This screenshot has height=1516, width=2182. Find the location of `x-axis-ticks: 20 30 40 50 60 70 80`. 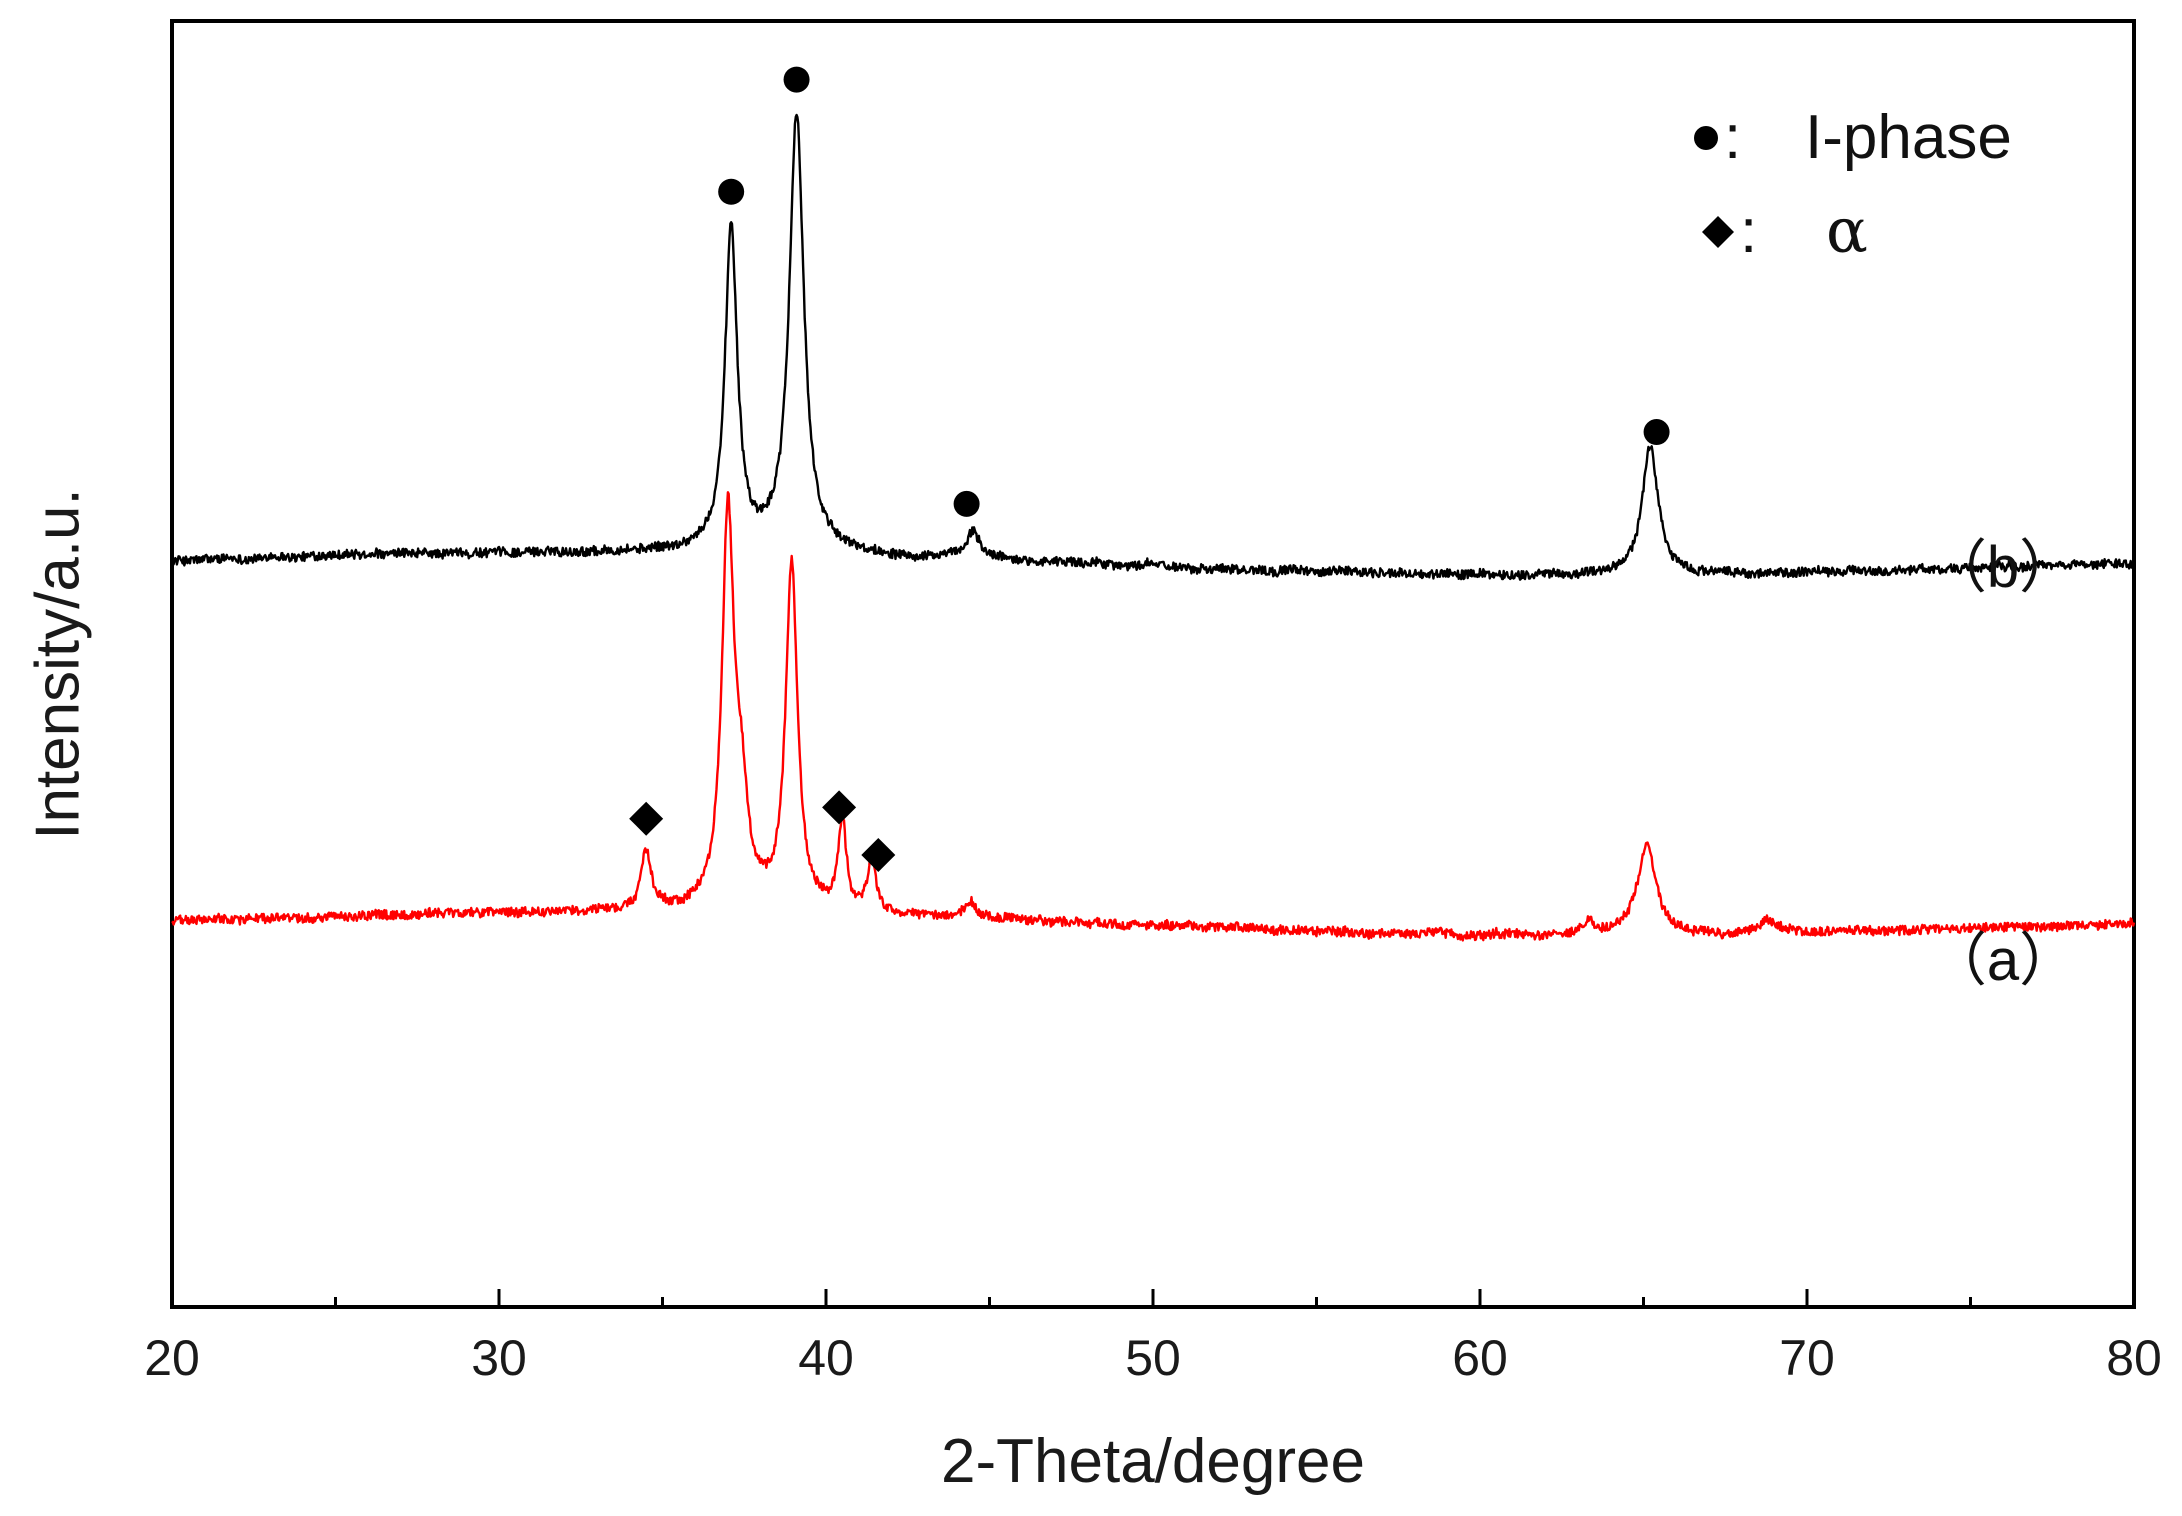

x-axis-ticks: 20 30 40 50 60 70 80 is located at coordinates (1153, 1337).